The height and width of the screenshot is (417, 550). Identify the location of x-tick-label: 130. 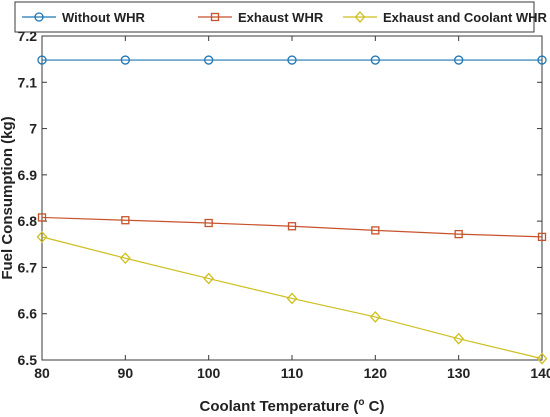
(459, 373).